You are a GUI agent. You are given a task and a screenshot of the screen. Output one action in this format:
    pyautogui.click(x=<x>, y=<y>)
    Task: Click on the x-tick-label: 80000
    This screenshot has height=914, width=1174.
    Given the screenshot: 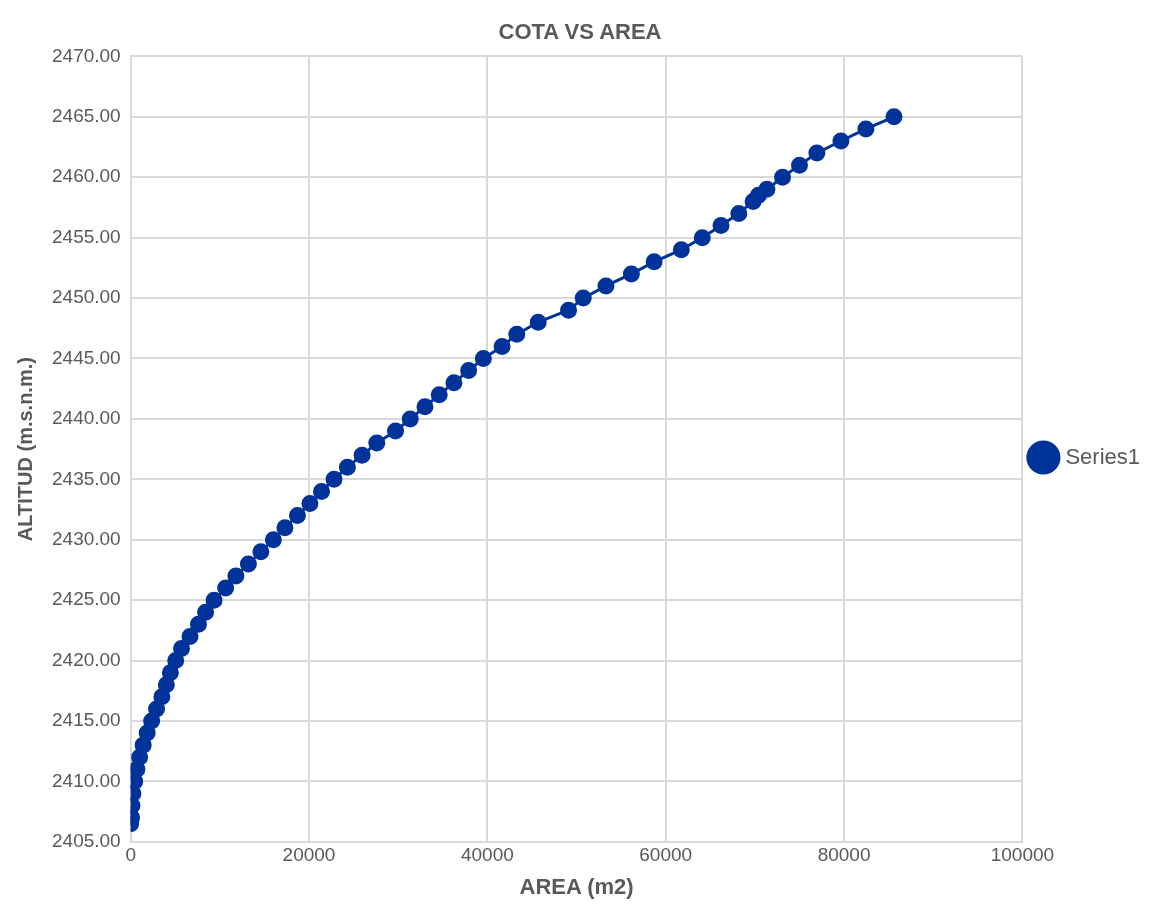 What is the action you would take?
    pyautogui.click(x=844, y=855)
    